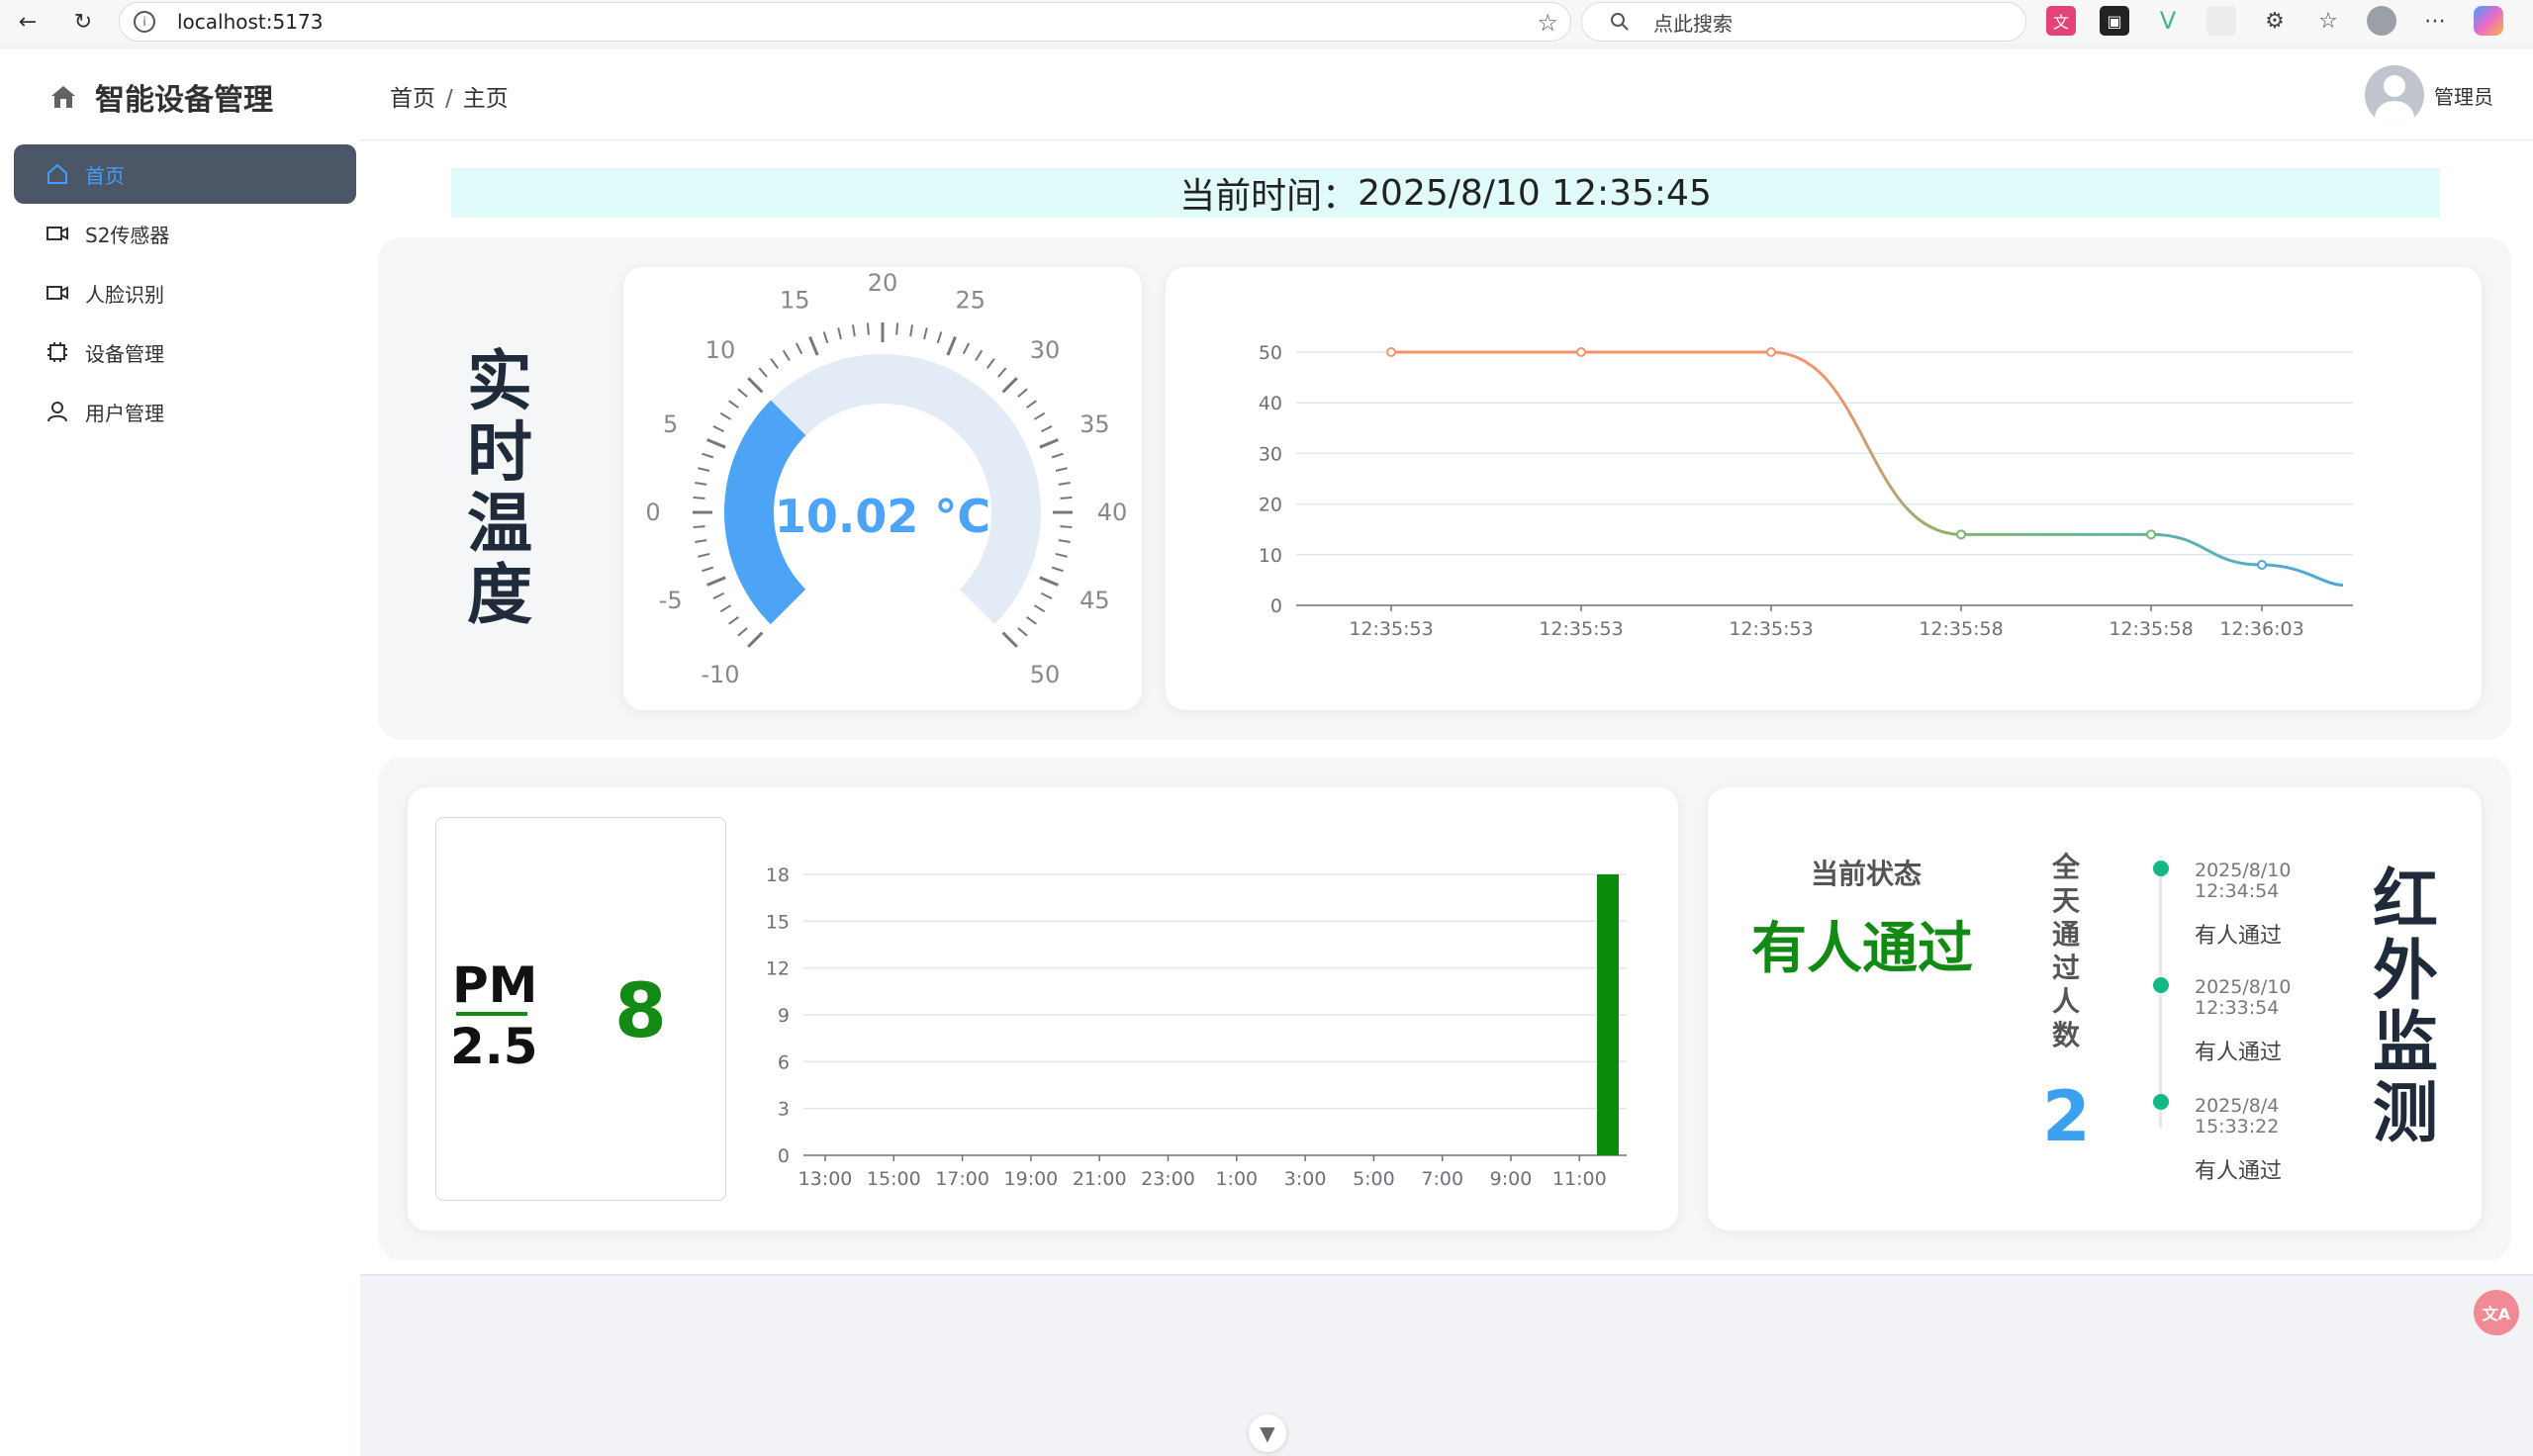 Image resolution: width=2533 pixels, height=1456 pixels. Describe the element at coordinates (671, 600) in the screenshot. I see `gauge-tick-label: -5` at that location.